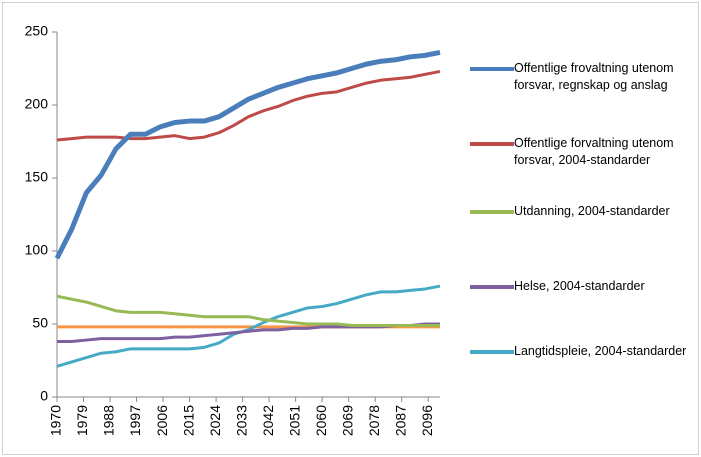  Describe the element at coordinates (37, 177) in the screenshot. I see `y-tick-label: 150` at that location.